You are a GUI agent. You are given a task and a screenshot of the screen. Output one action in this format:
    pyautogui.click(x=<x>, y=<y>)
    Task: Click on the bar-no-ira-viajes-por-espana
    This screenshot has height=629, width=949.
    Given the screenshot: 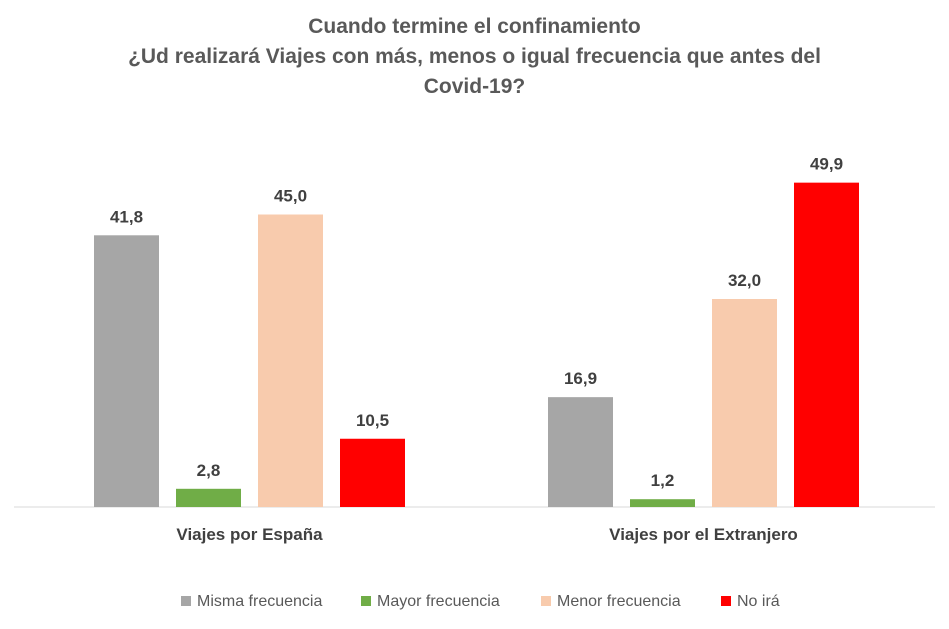 What is the action you would take?
    pyautogui.click(x=372, y=472)
    